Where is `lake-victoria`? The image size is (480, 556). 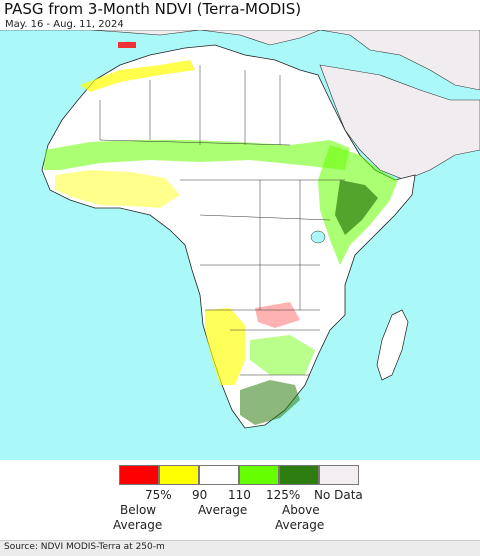 lake-victoria is located at coordinates (318, 237).